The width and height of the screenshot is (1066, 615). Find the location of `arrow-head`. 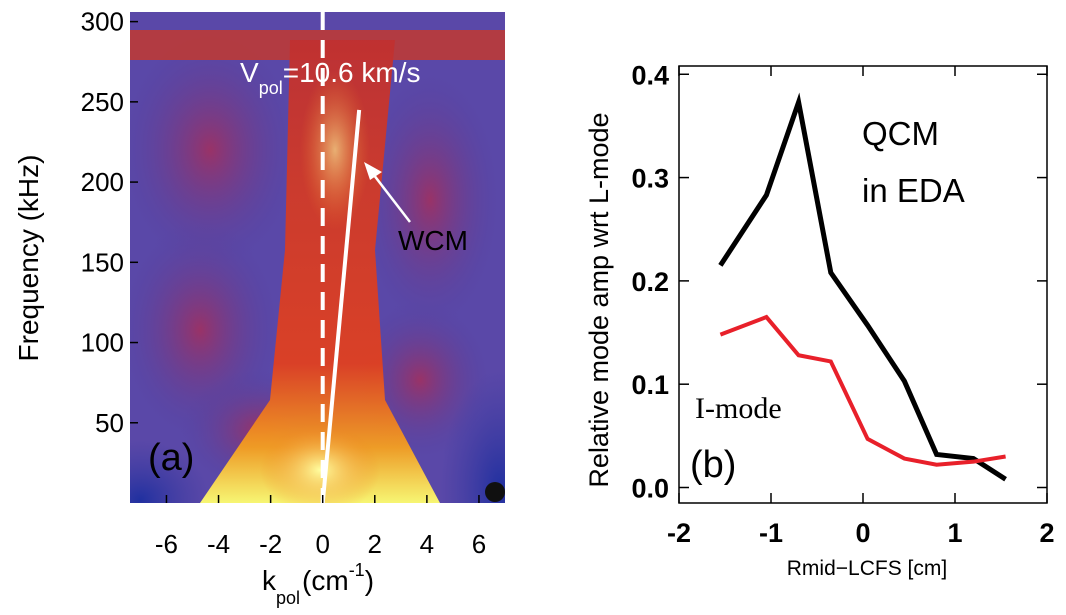

arrow-head is located at coordinates (373, 171).